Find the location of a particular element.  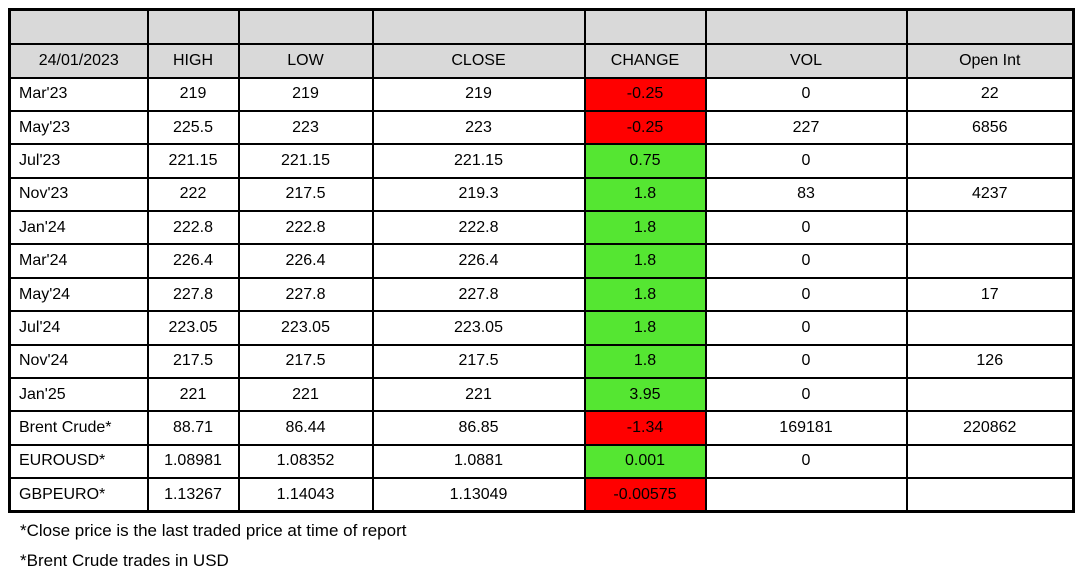

table-row: Jul'23 221.15 221.15 221.15 0.75 0 is located at coordinates (541, 161).